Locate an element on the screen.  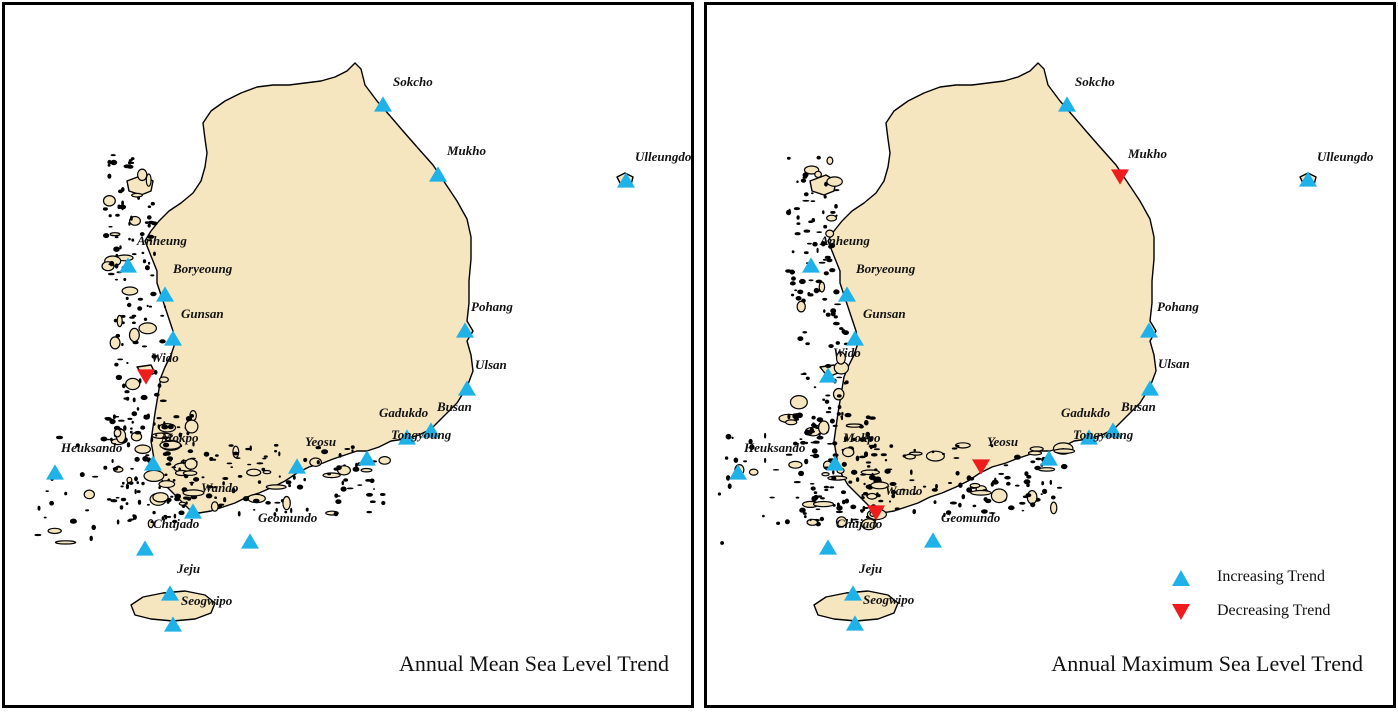
panel-title-mean: Annual Mean Sea Level Trend is located at coordinates (533, 663).